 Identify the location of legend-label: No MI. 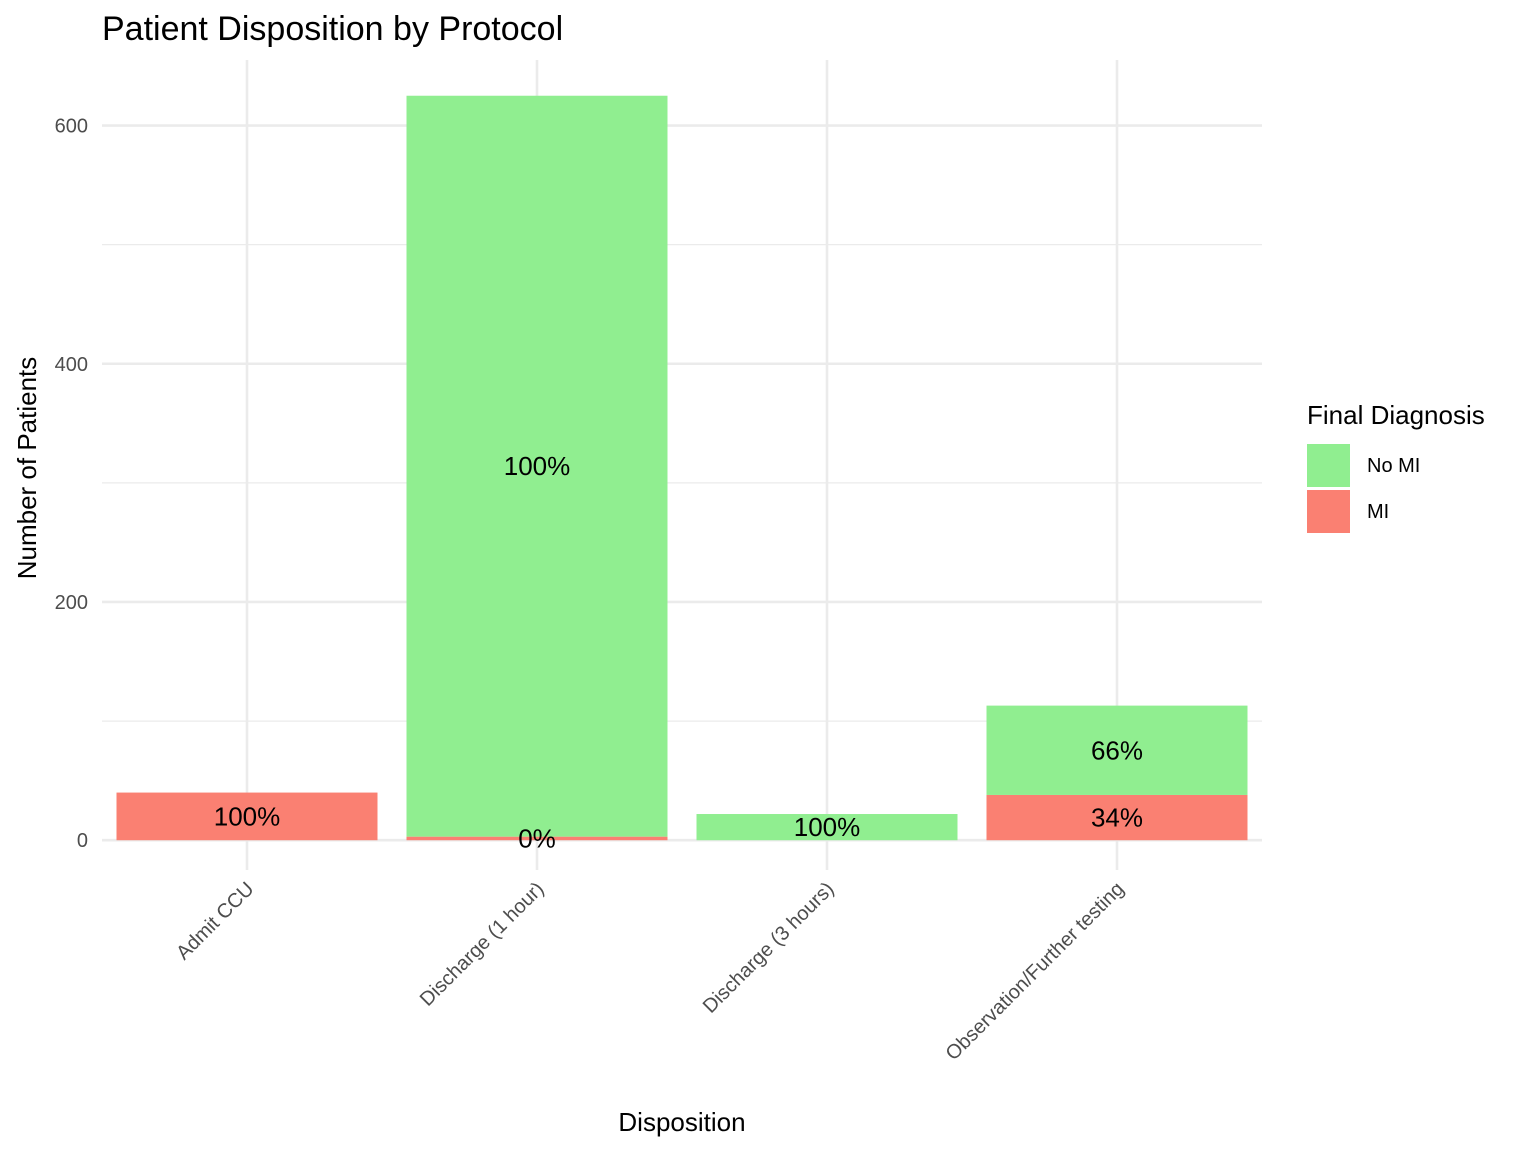
(1393, 466).